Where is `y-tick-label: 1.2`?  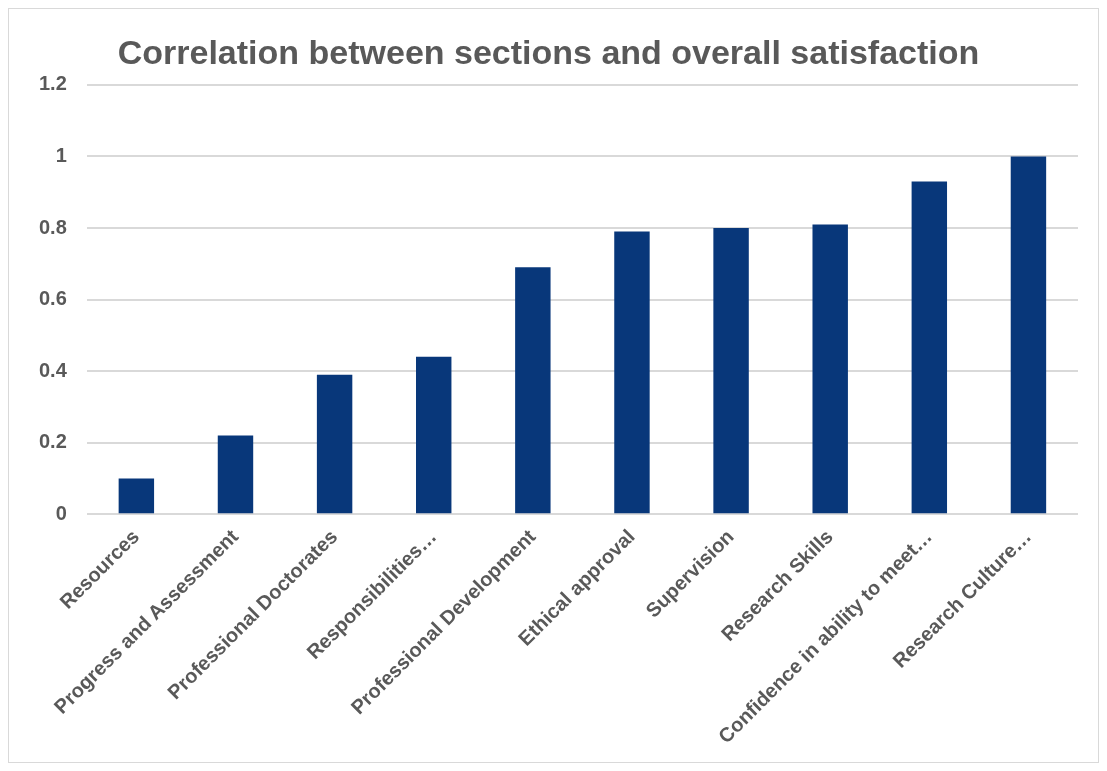 y-tick-label: 1.2 is located at coordinates (52, 83).